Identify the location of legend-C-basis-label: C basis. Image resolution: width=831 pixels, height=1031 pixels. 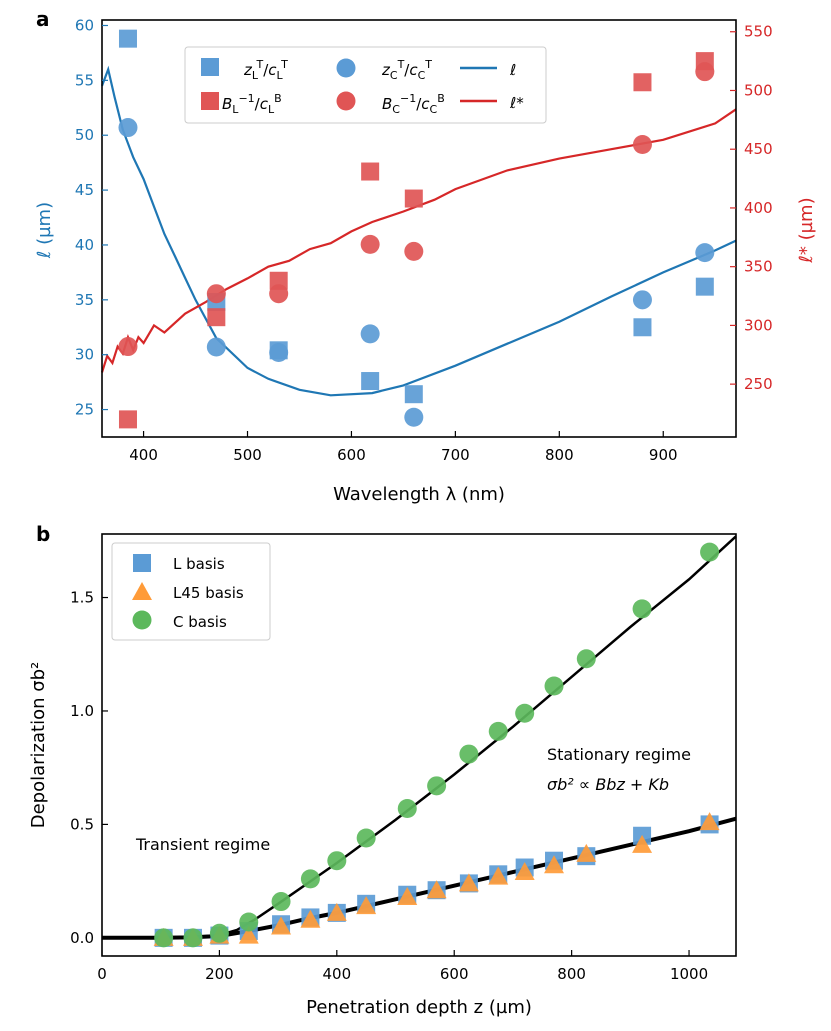
(200, 622).